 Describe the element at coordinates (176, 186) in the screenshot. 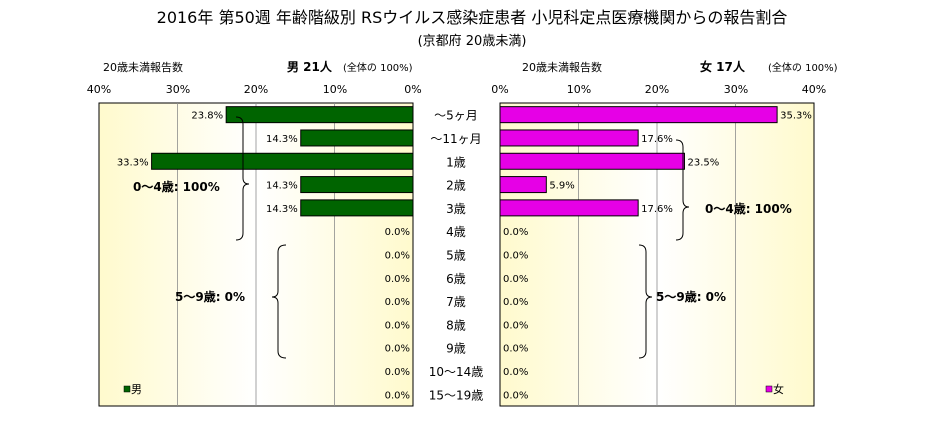

I see `male-brace-0-4-label: 0～4歳: 100%` at that location.